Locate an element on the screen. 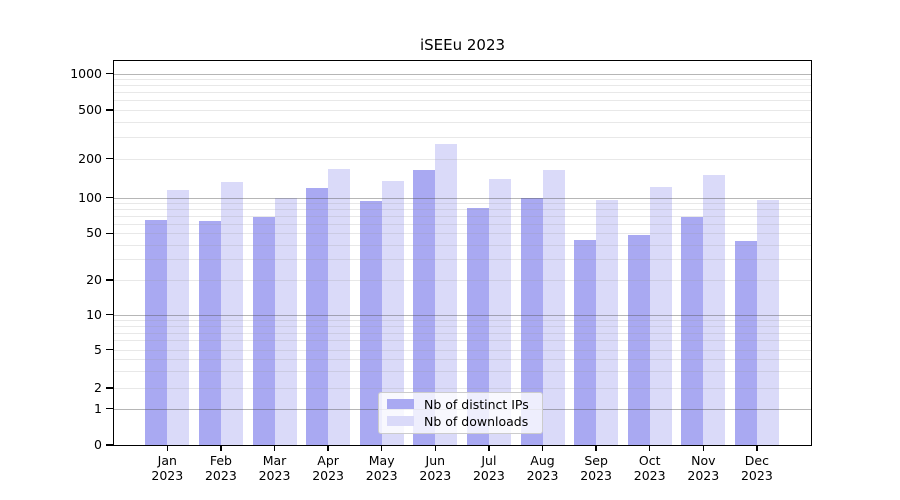 This screenshot has height=500, width=900. bar-distinct-ips-sep is located at coordinates (585, 342).